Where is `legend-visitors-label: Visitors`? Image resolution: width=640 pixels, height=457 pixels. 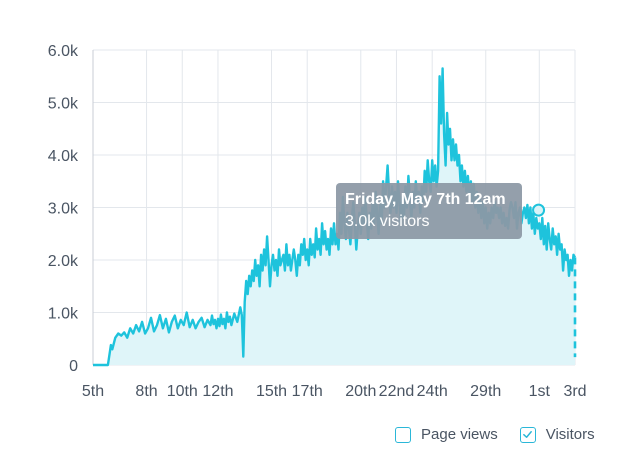 legend-visitors-label: Visitors is located at coordinates (570, 434).